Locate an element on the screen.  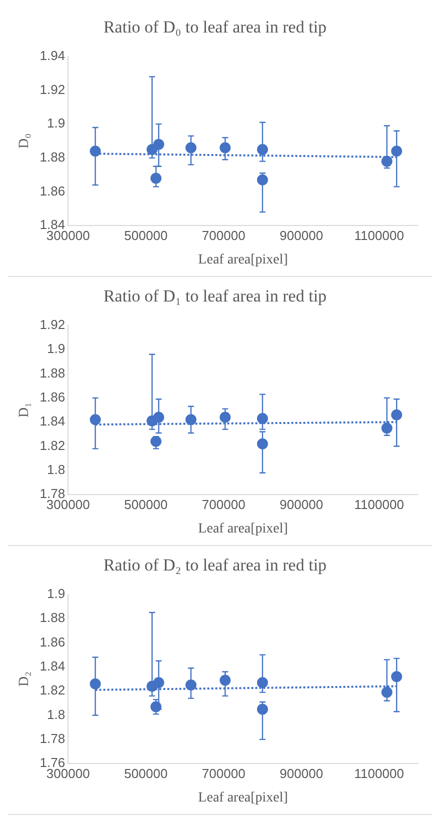
y-tick-label: 1.94 is located at coordinates (53, 55).